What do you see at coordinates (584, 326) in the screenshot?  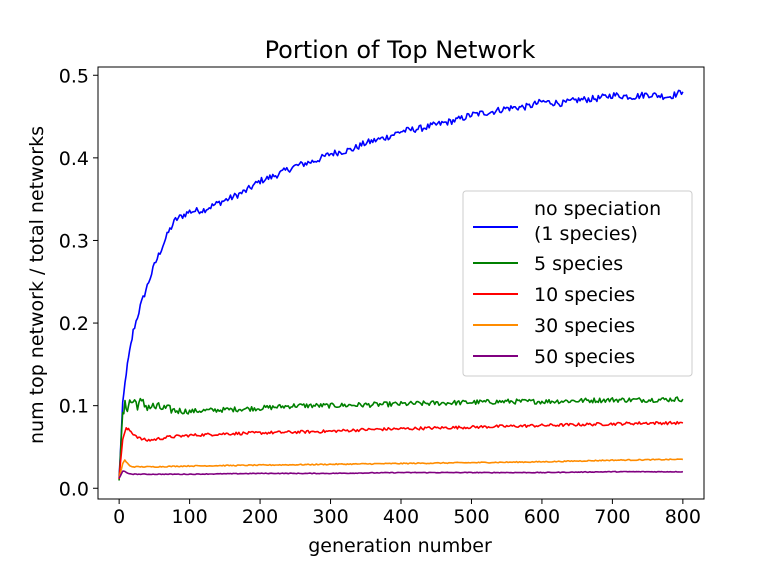 I see `legend-label-3: 30 species` at bounding box center [584, 326].